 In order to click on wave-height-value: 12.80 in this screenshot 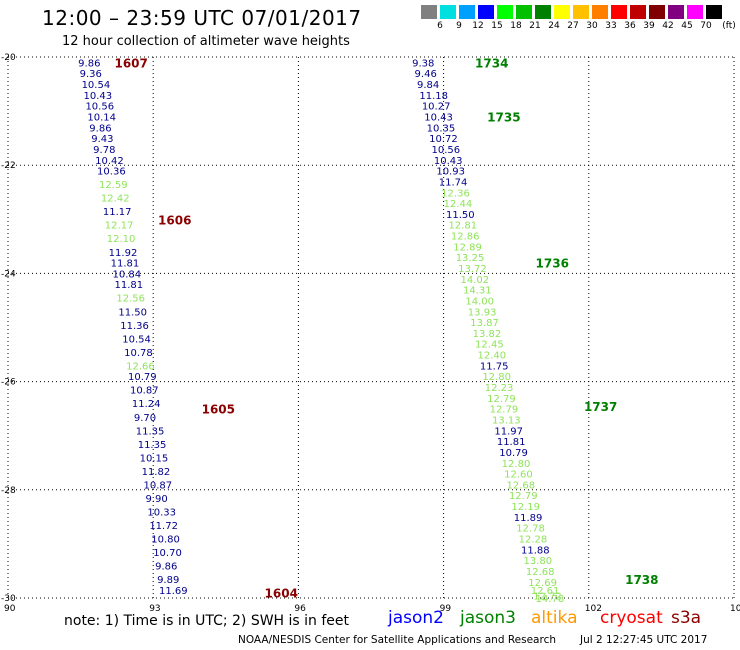, I will do `click(496, 377)`.